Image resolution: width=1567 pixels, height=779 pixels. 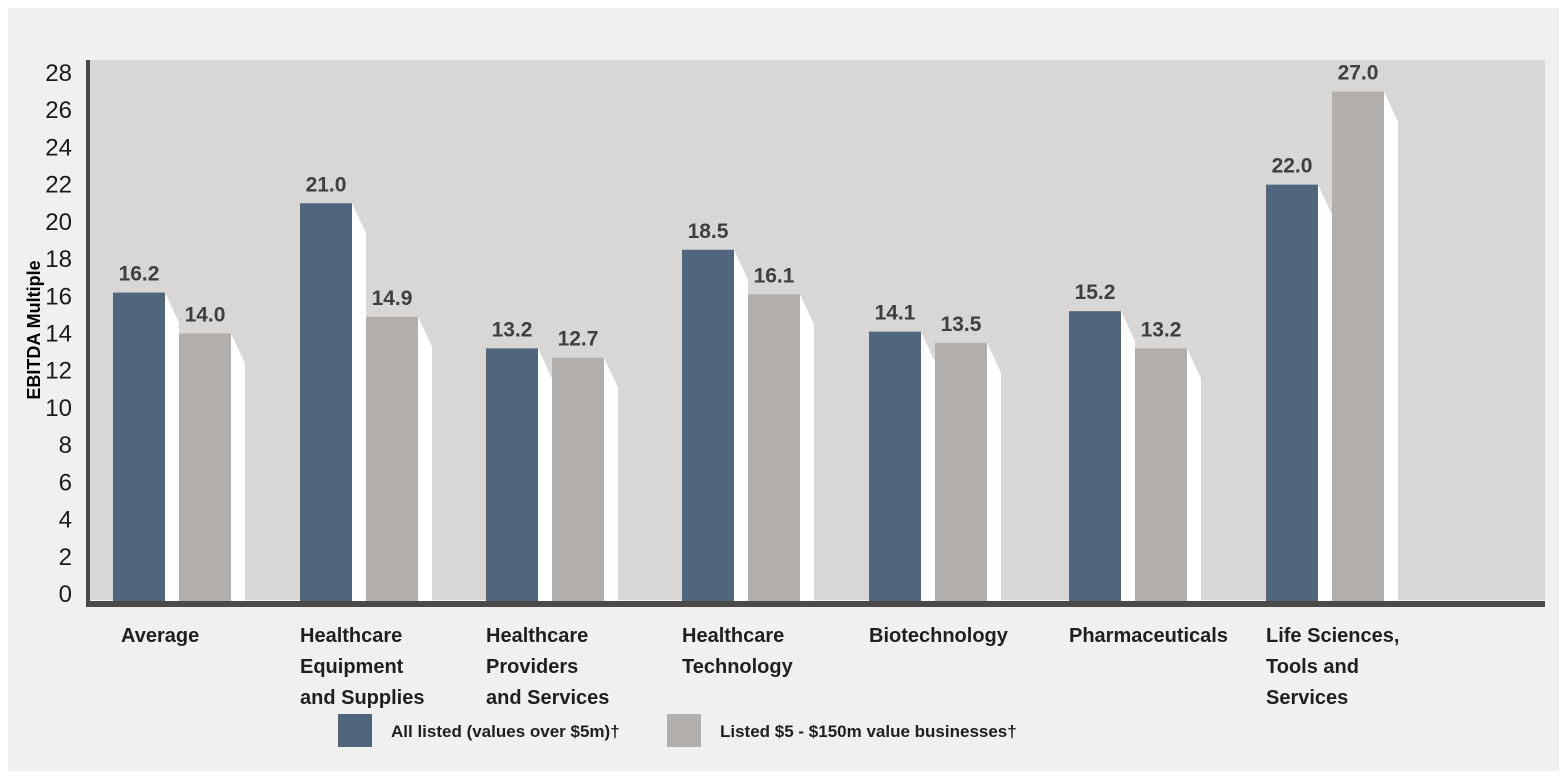 I want to click on y-tick-label: 20, so click(x=58, y=222).